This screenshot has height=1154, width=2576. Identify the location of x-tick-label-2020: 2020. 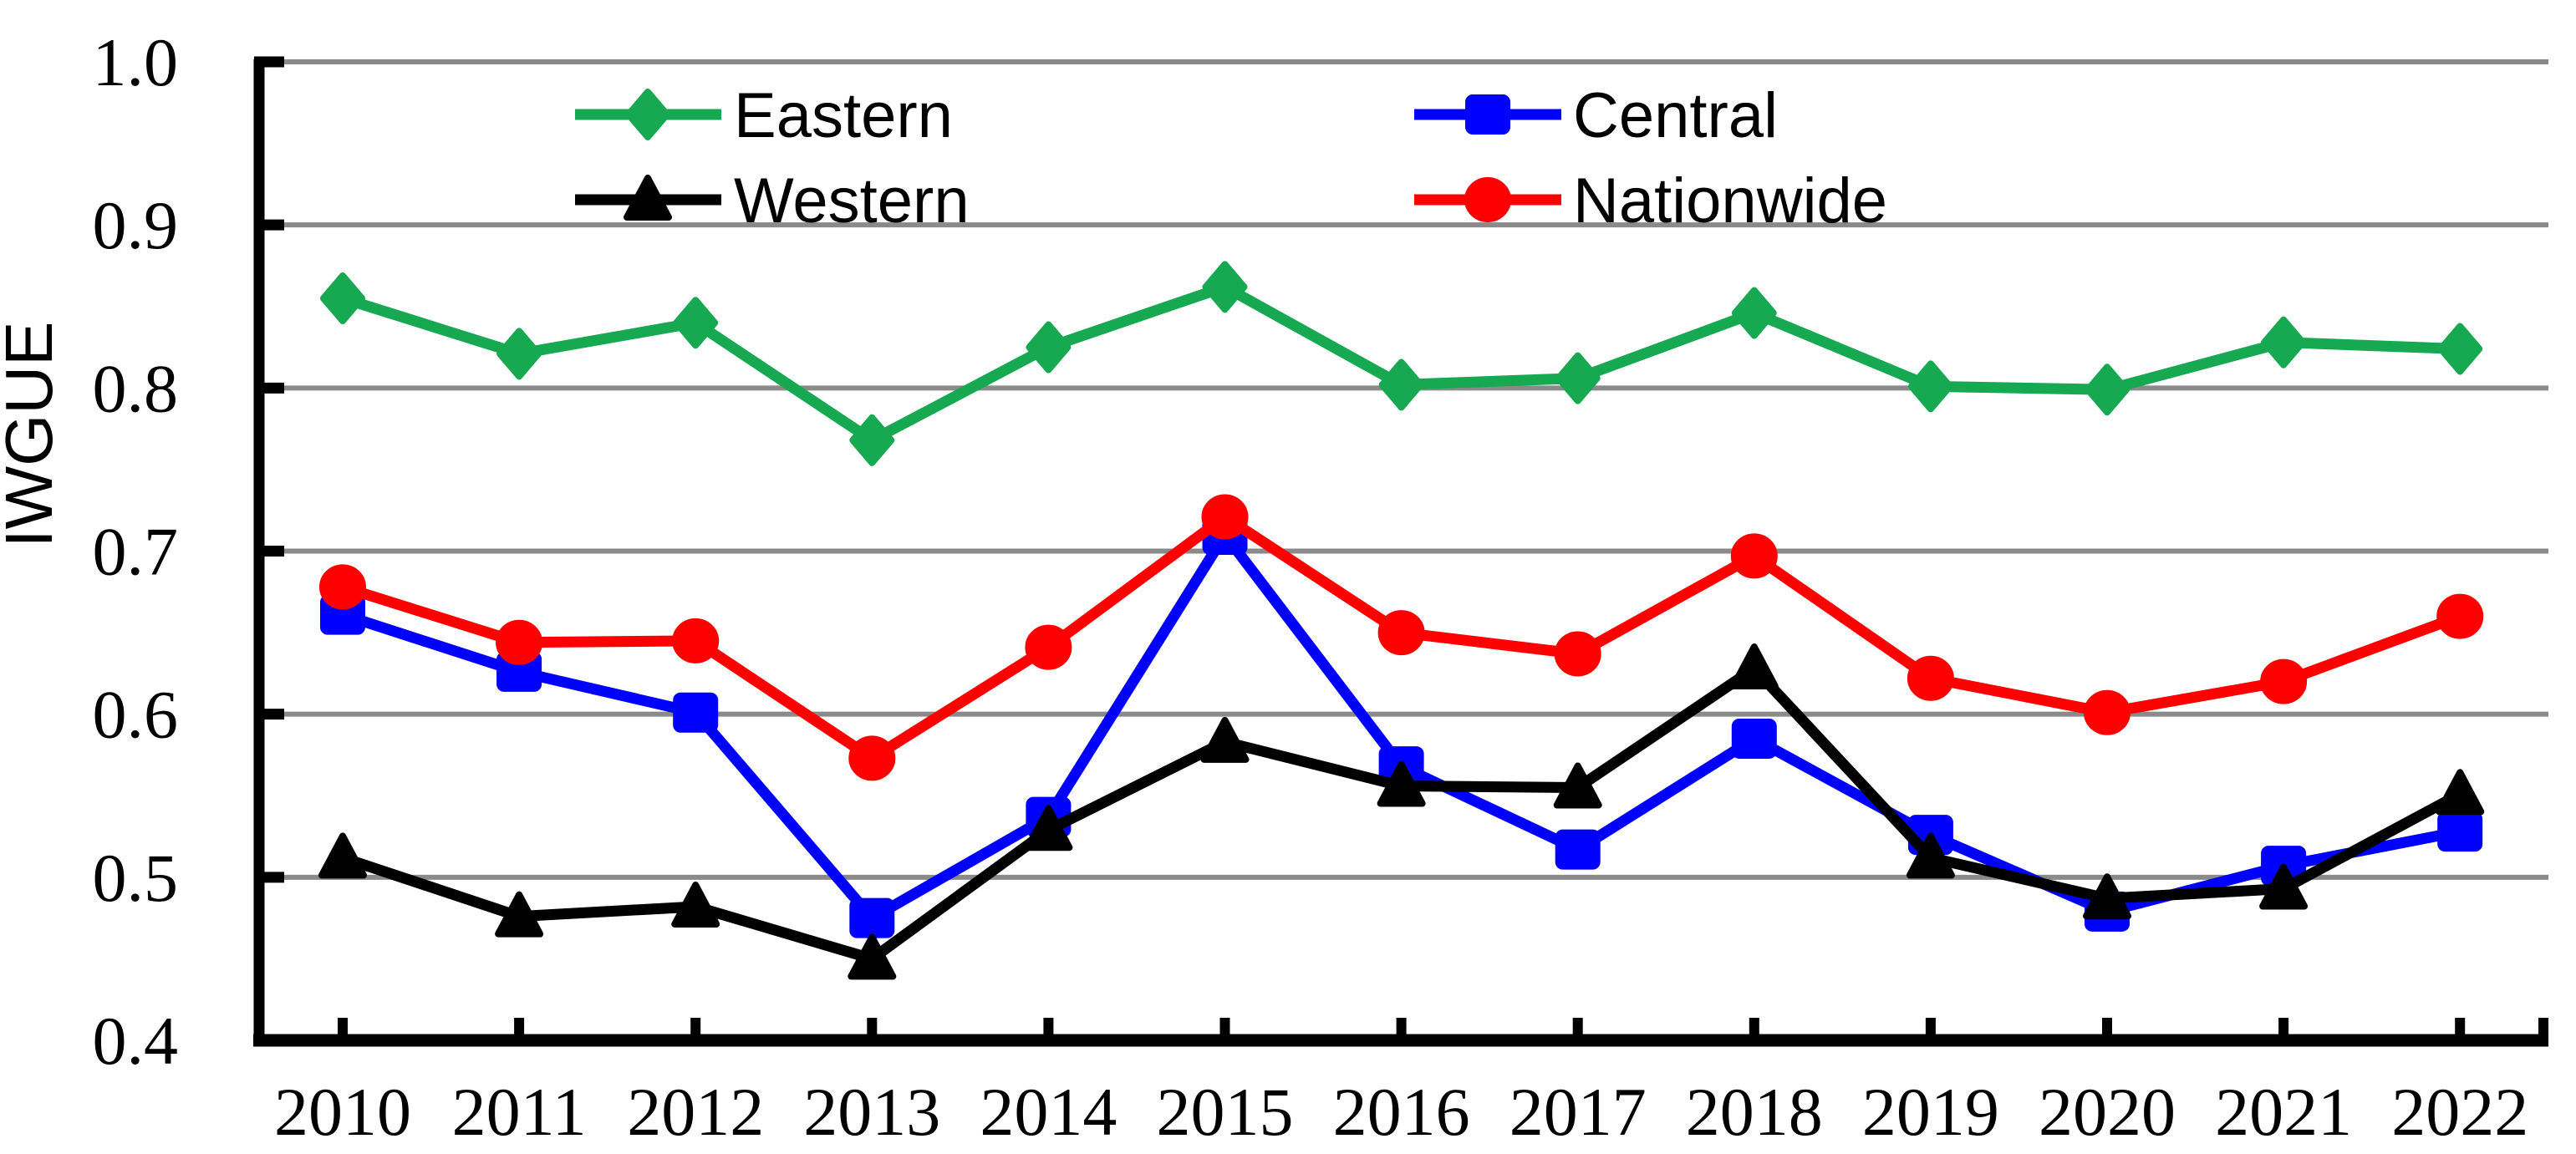
(2107, 1112).